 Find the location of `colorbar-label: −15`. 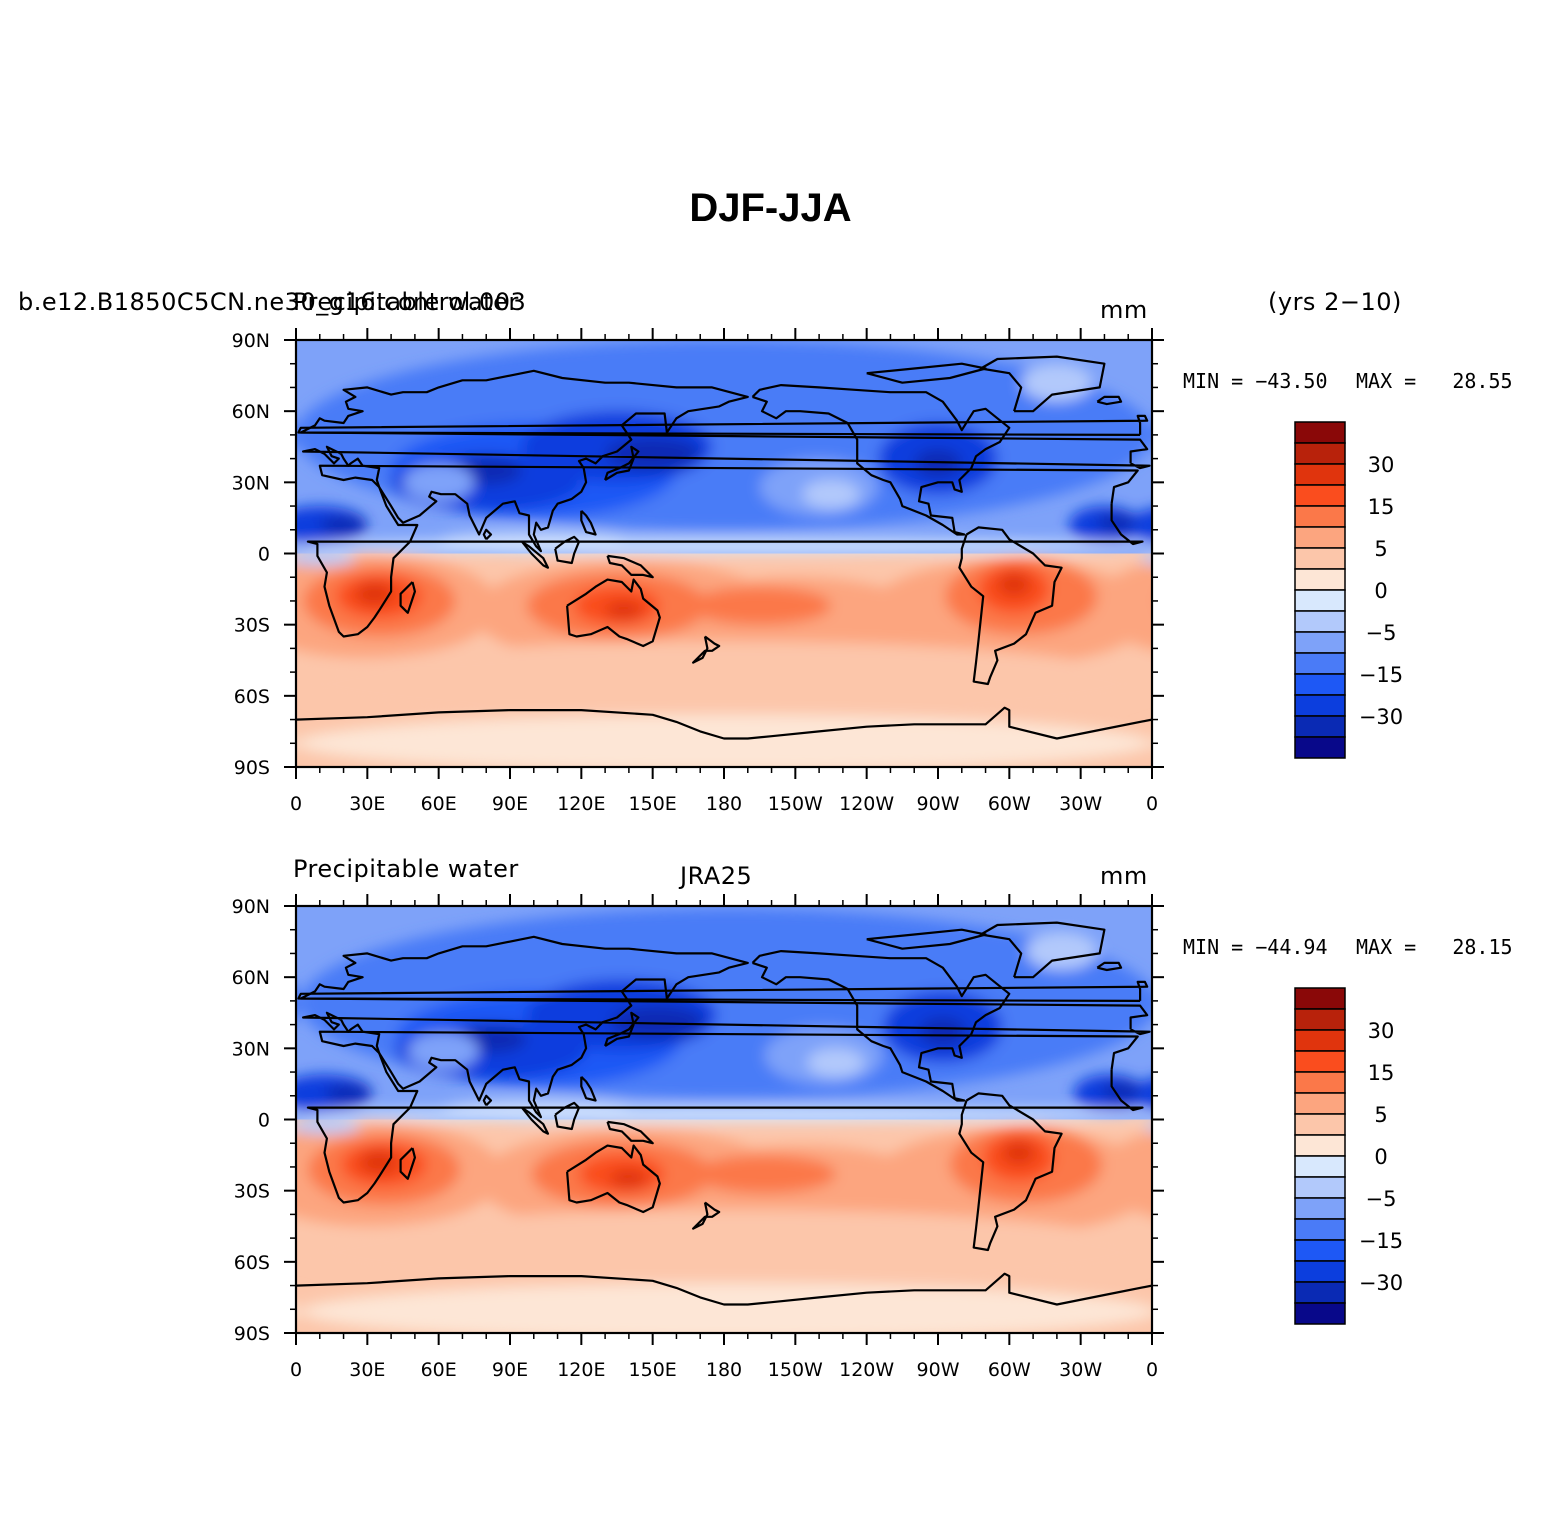

colorbar-label: −15 is located at coordinates (1381, 1241).